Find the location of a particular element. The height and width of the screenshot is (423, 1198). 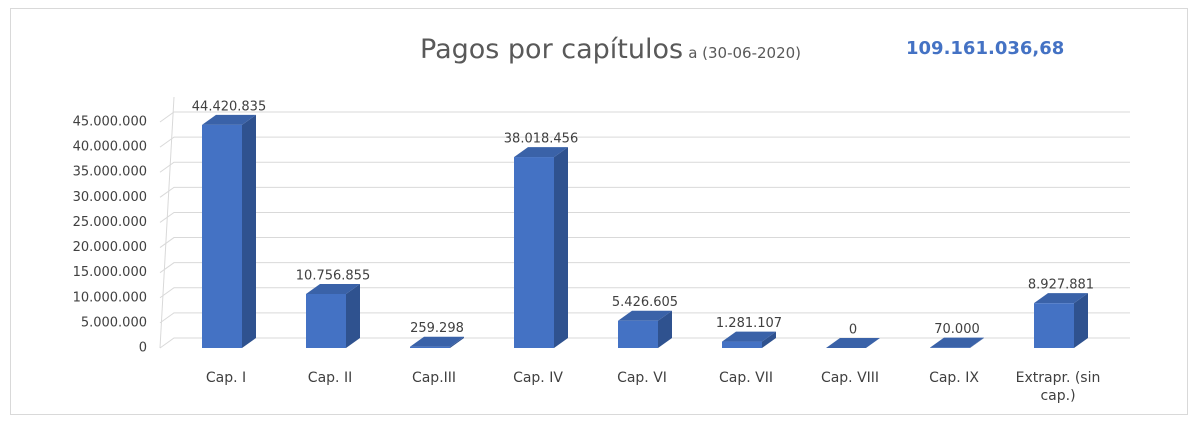

x-tick-label: Cap. VII is located at coordinates (746, 378).